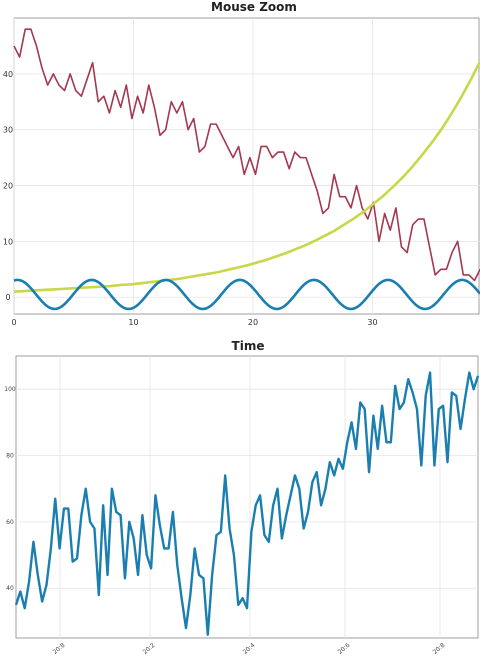 The image size is (480, 656). Describe the element at coordinates (10, 389) in the screenshot. I see `y-tick-label: 100` at that location.